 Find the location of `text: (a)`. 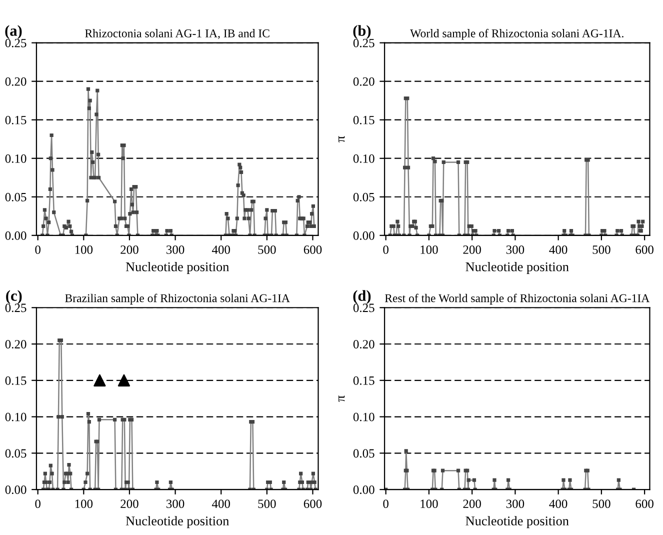

text: (a) is located at coordinates (13, 32).